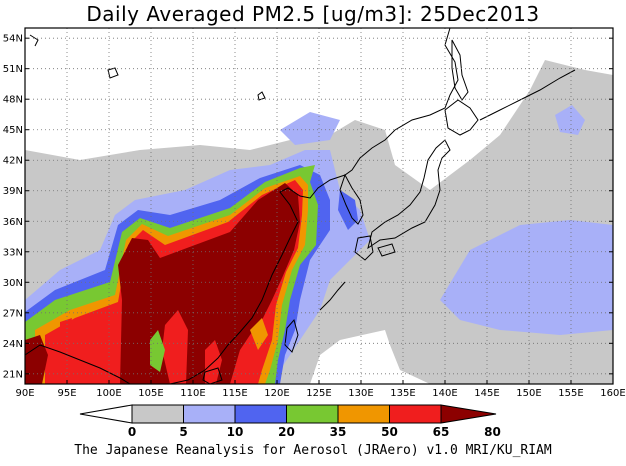  Describe the element at coordinates (276, 393) in the screenshot. I see `lon-tick-label: 120E` at that location.